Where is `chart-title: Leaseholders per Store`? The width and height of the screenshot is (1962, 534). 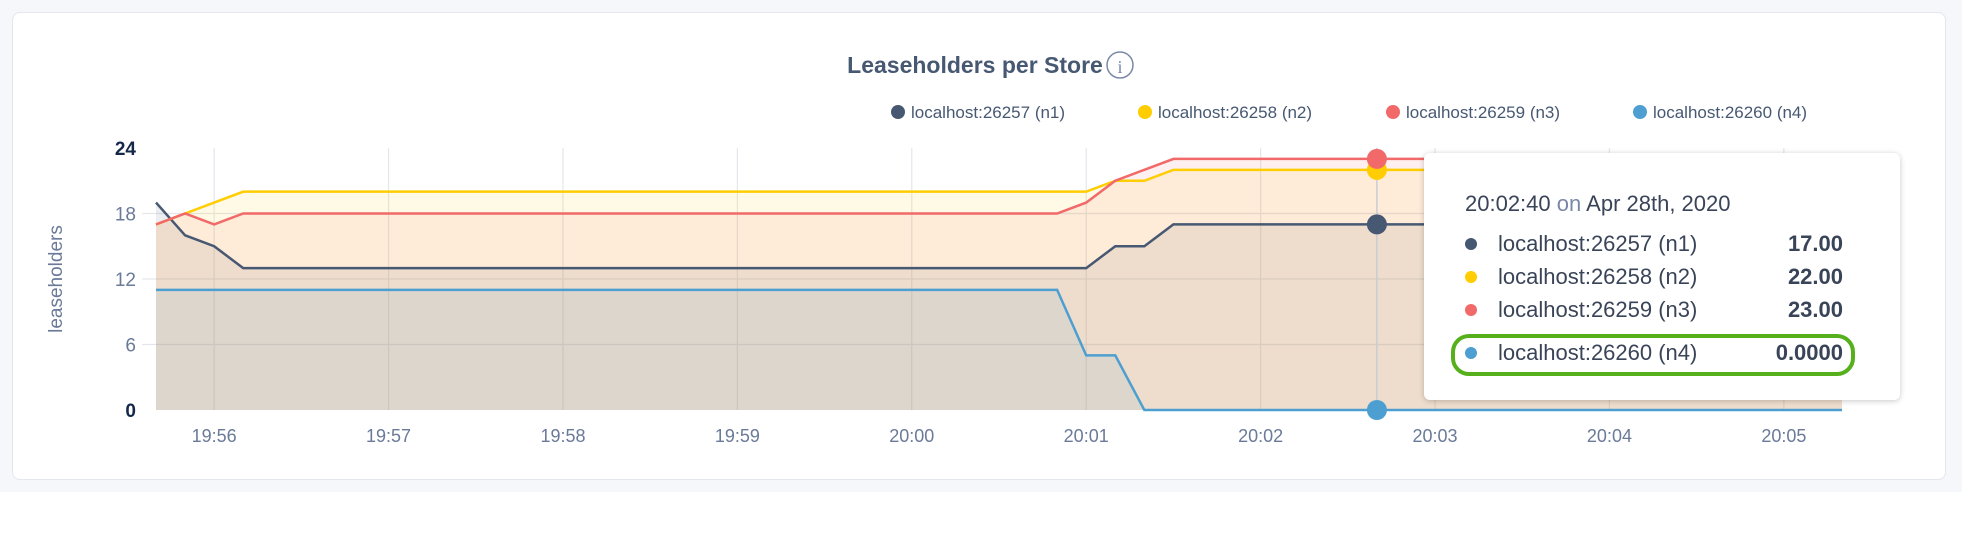
chart-title: Leaseholders per Store is located at coordinates (975, 65).